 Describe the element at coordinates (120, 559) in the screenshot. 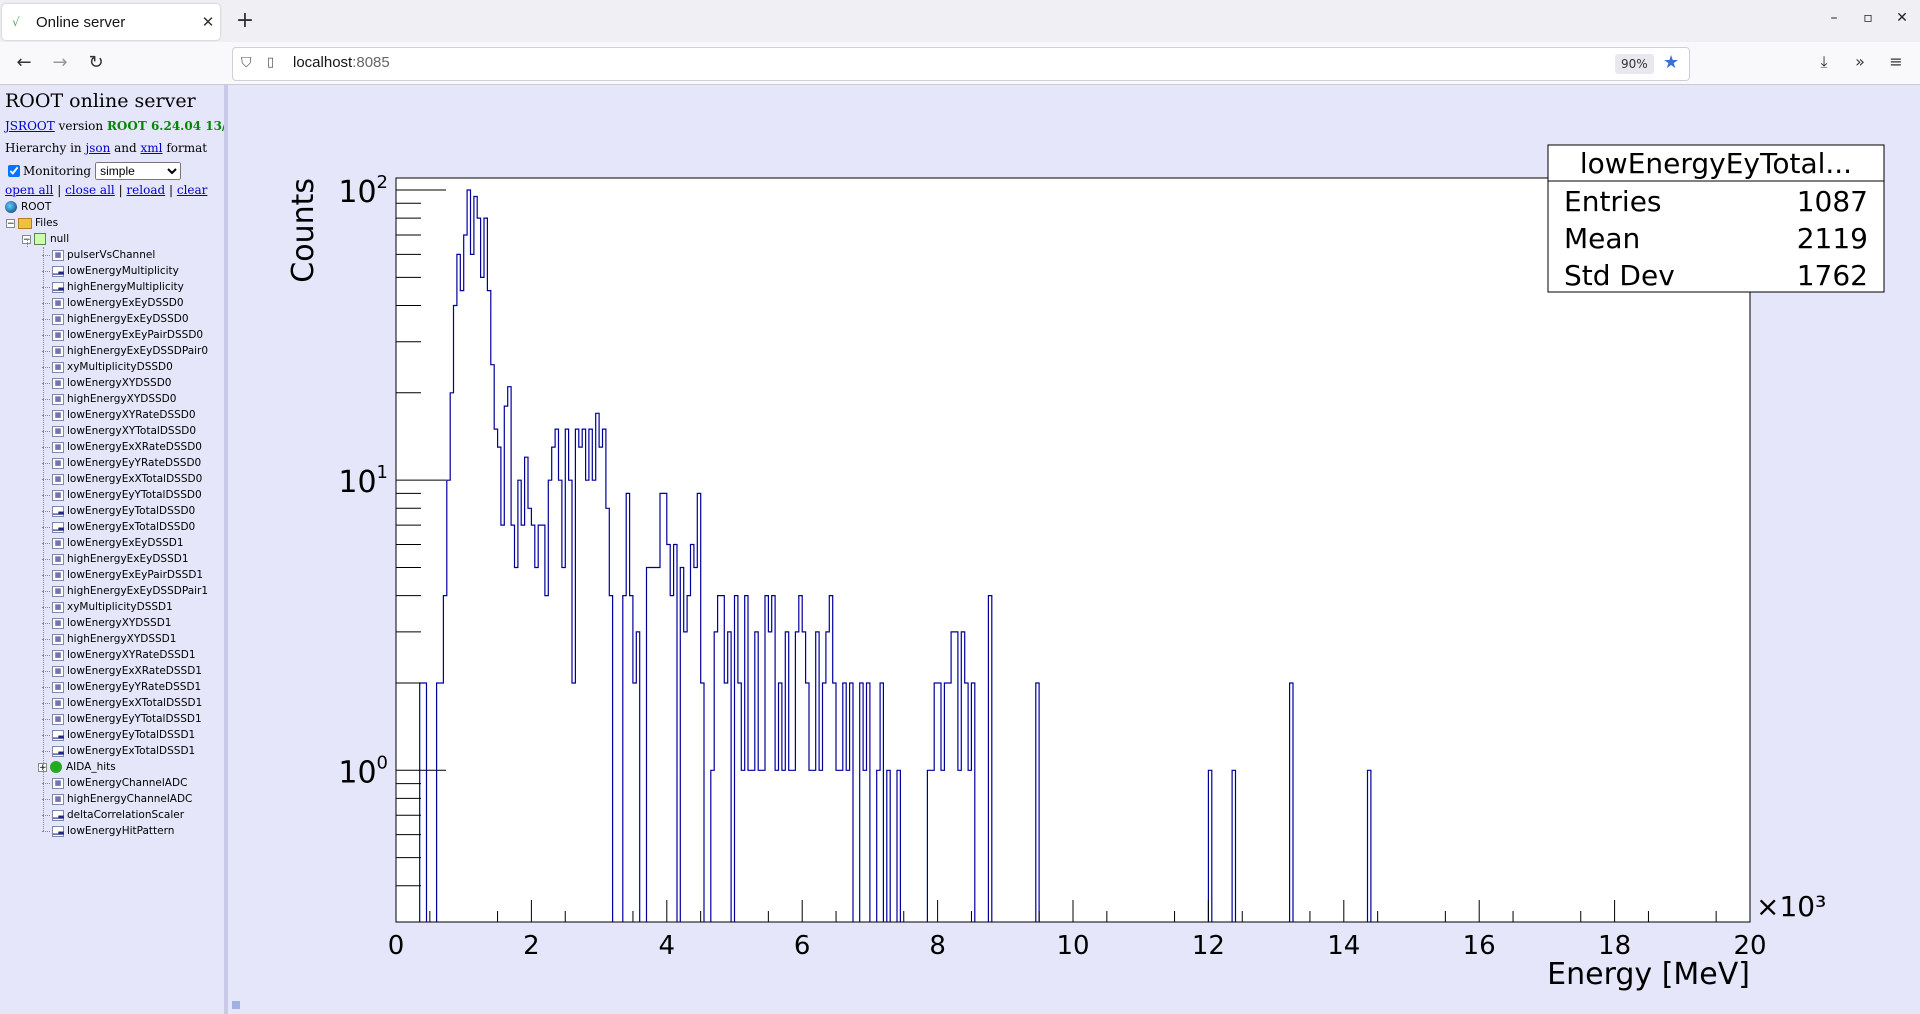

I see `tree-item: ▦ highEnergyExEyDSSD1` at that location.